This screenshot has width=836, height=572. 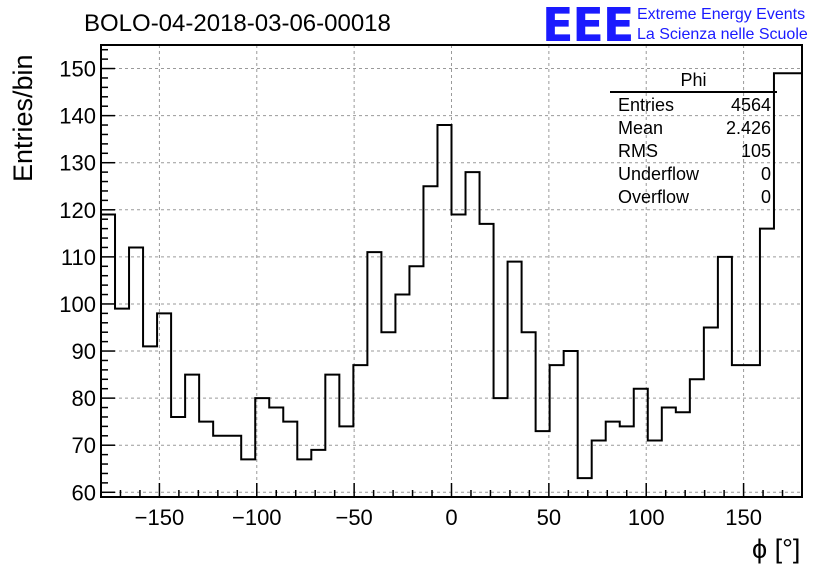 I want to click on stats-value: 105, so click(x=755, y=151).